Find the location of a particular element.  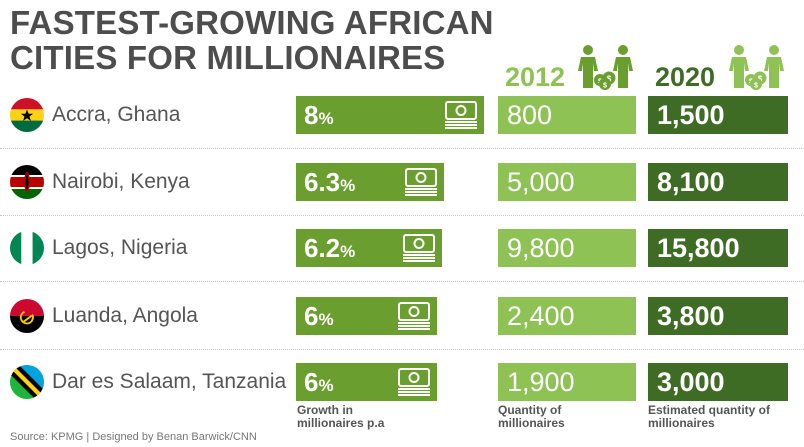

tanzania-flag-icon is located at coordinates (27, 382).